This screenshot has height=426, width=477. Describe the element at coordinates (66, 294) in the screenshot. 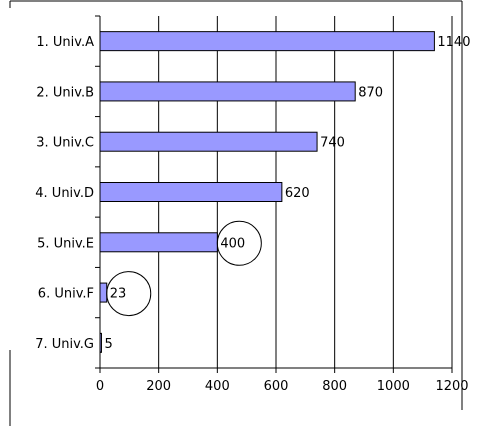

I see `category-label: 6. Univ.F` at that location.